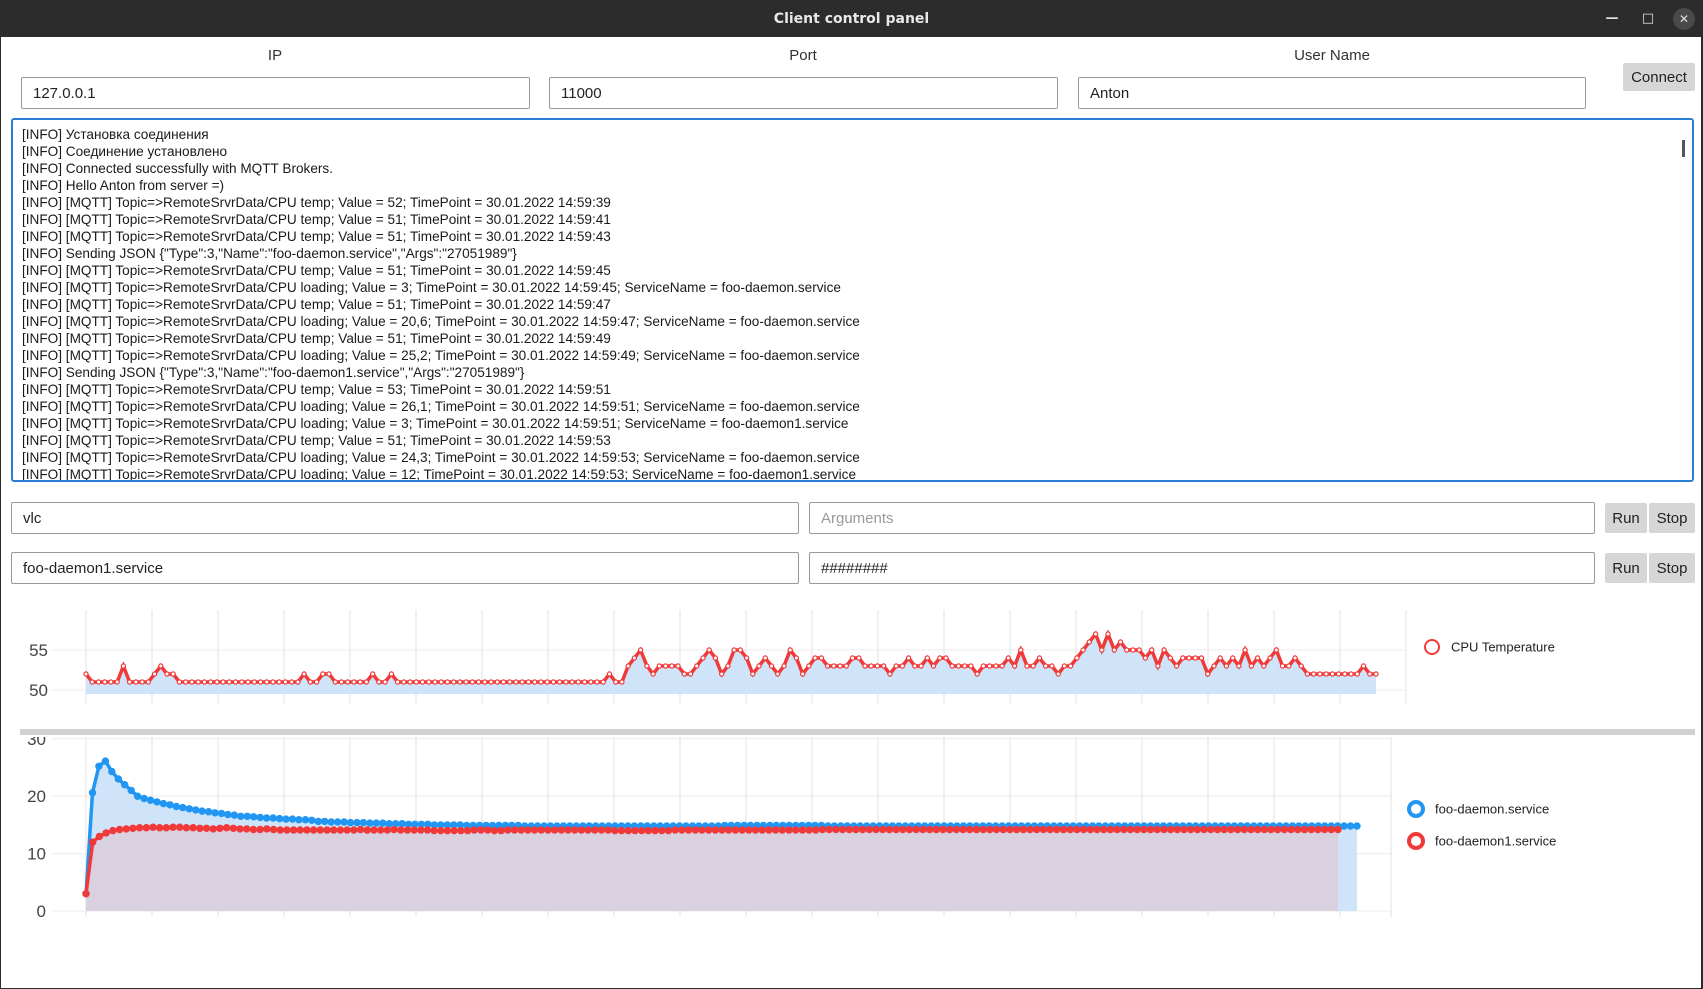 The width and height of the screenshot is (1703, 989). Describe the element at coordinates (1495, 841) in the screenshot. I see `legend-label: foo-daemon1.service` at that location.